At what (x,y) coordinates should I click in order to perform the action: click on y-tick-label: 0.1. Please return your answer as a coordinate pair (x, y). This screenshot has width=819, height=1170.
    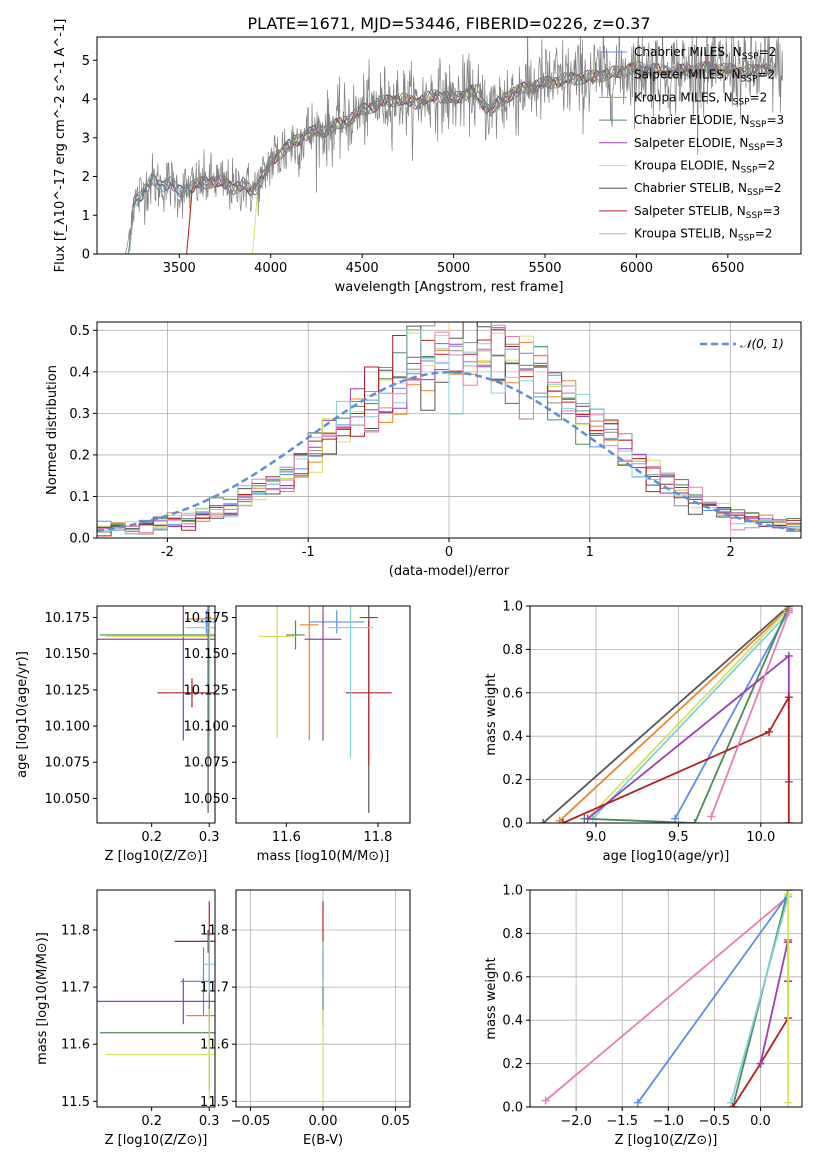
    Looking at the image, I should click on (79, 497).